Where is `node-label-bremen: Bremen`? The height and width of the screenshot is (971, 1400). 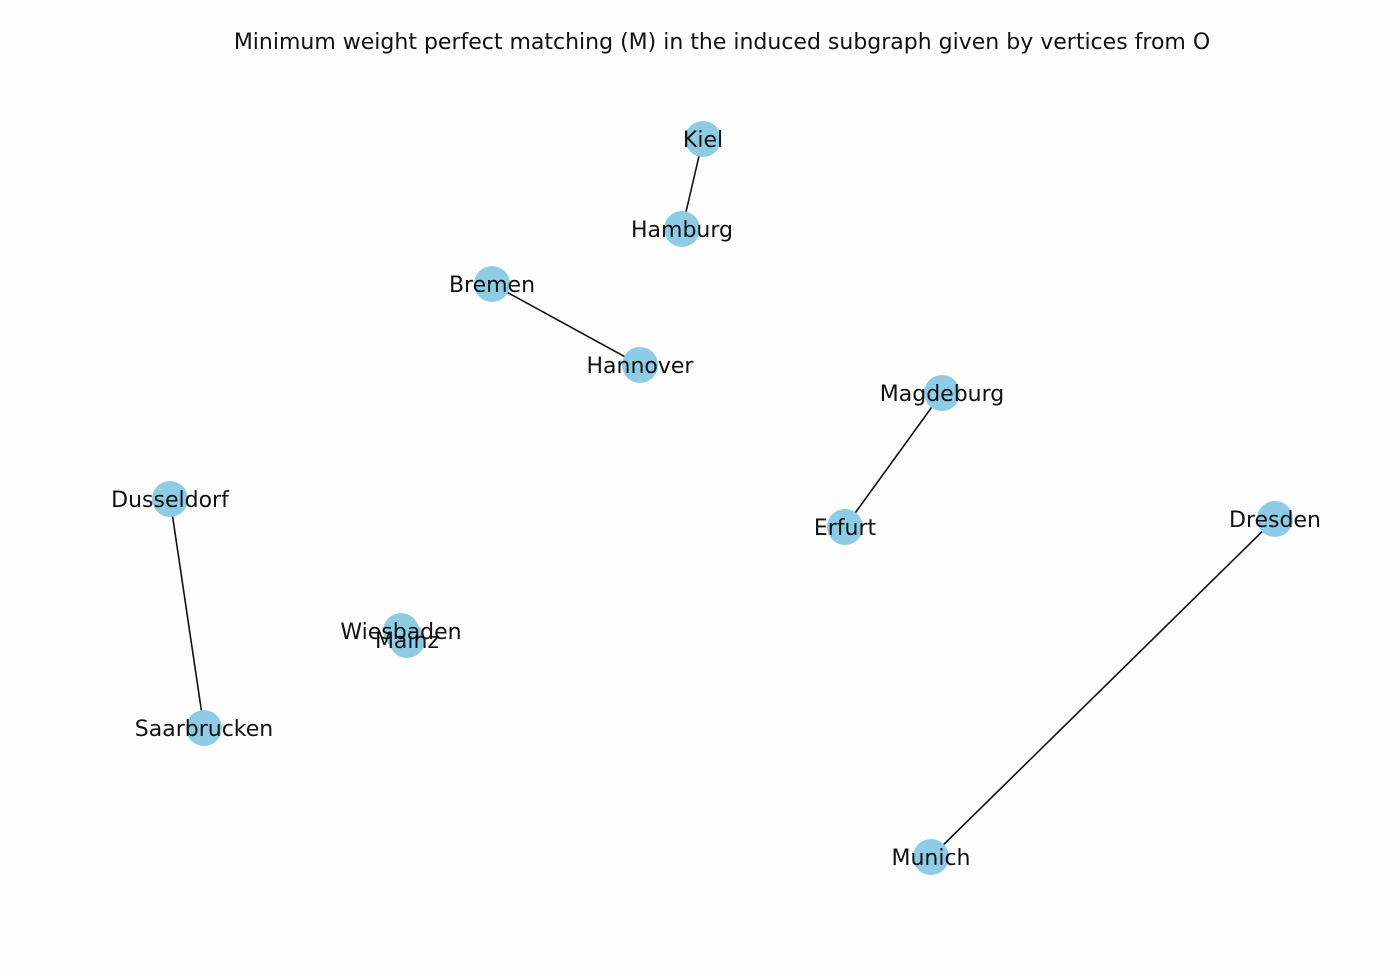
node-label-bremen: Bremen is located at coordinates (492, 285).